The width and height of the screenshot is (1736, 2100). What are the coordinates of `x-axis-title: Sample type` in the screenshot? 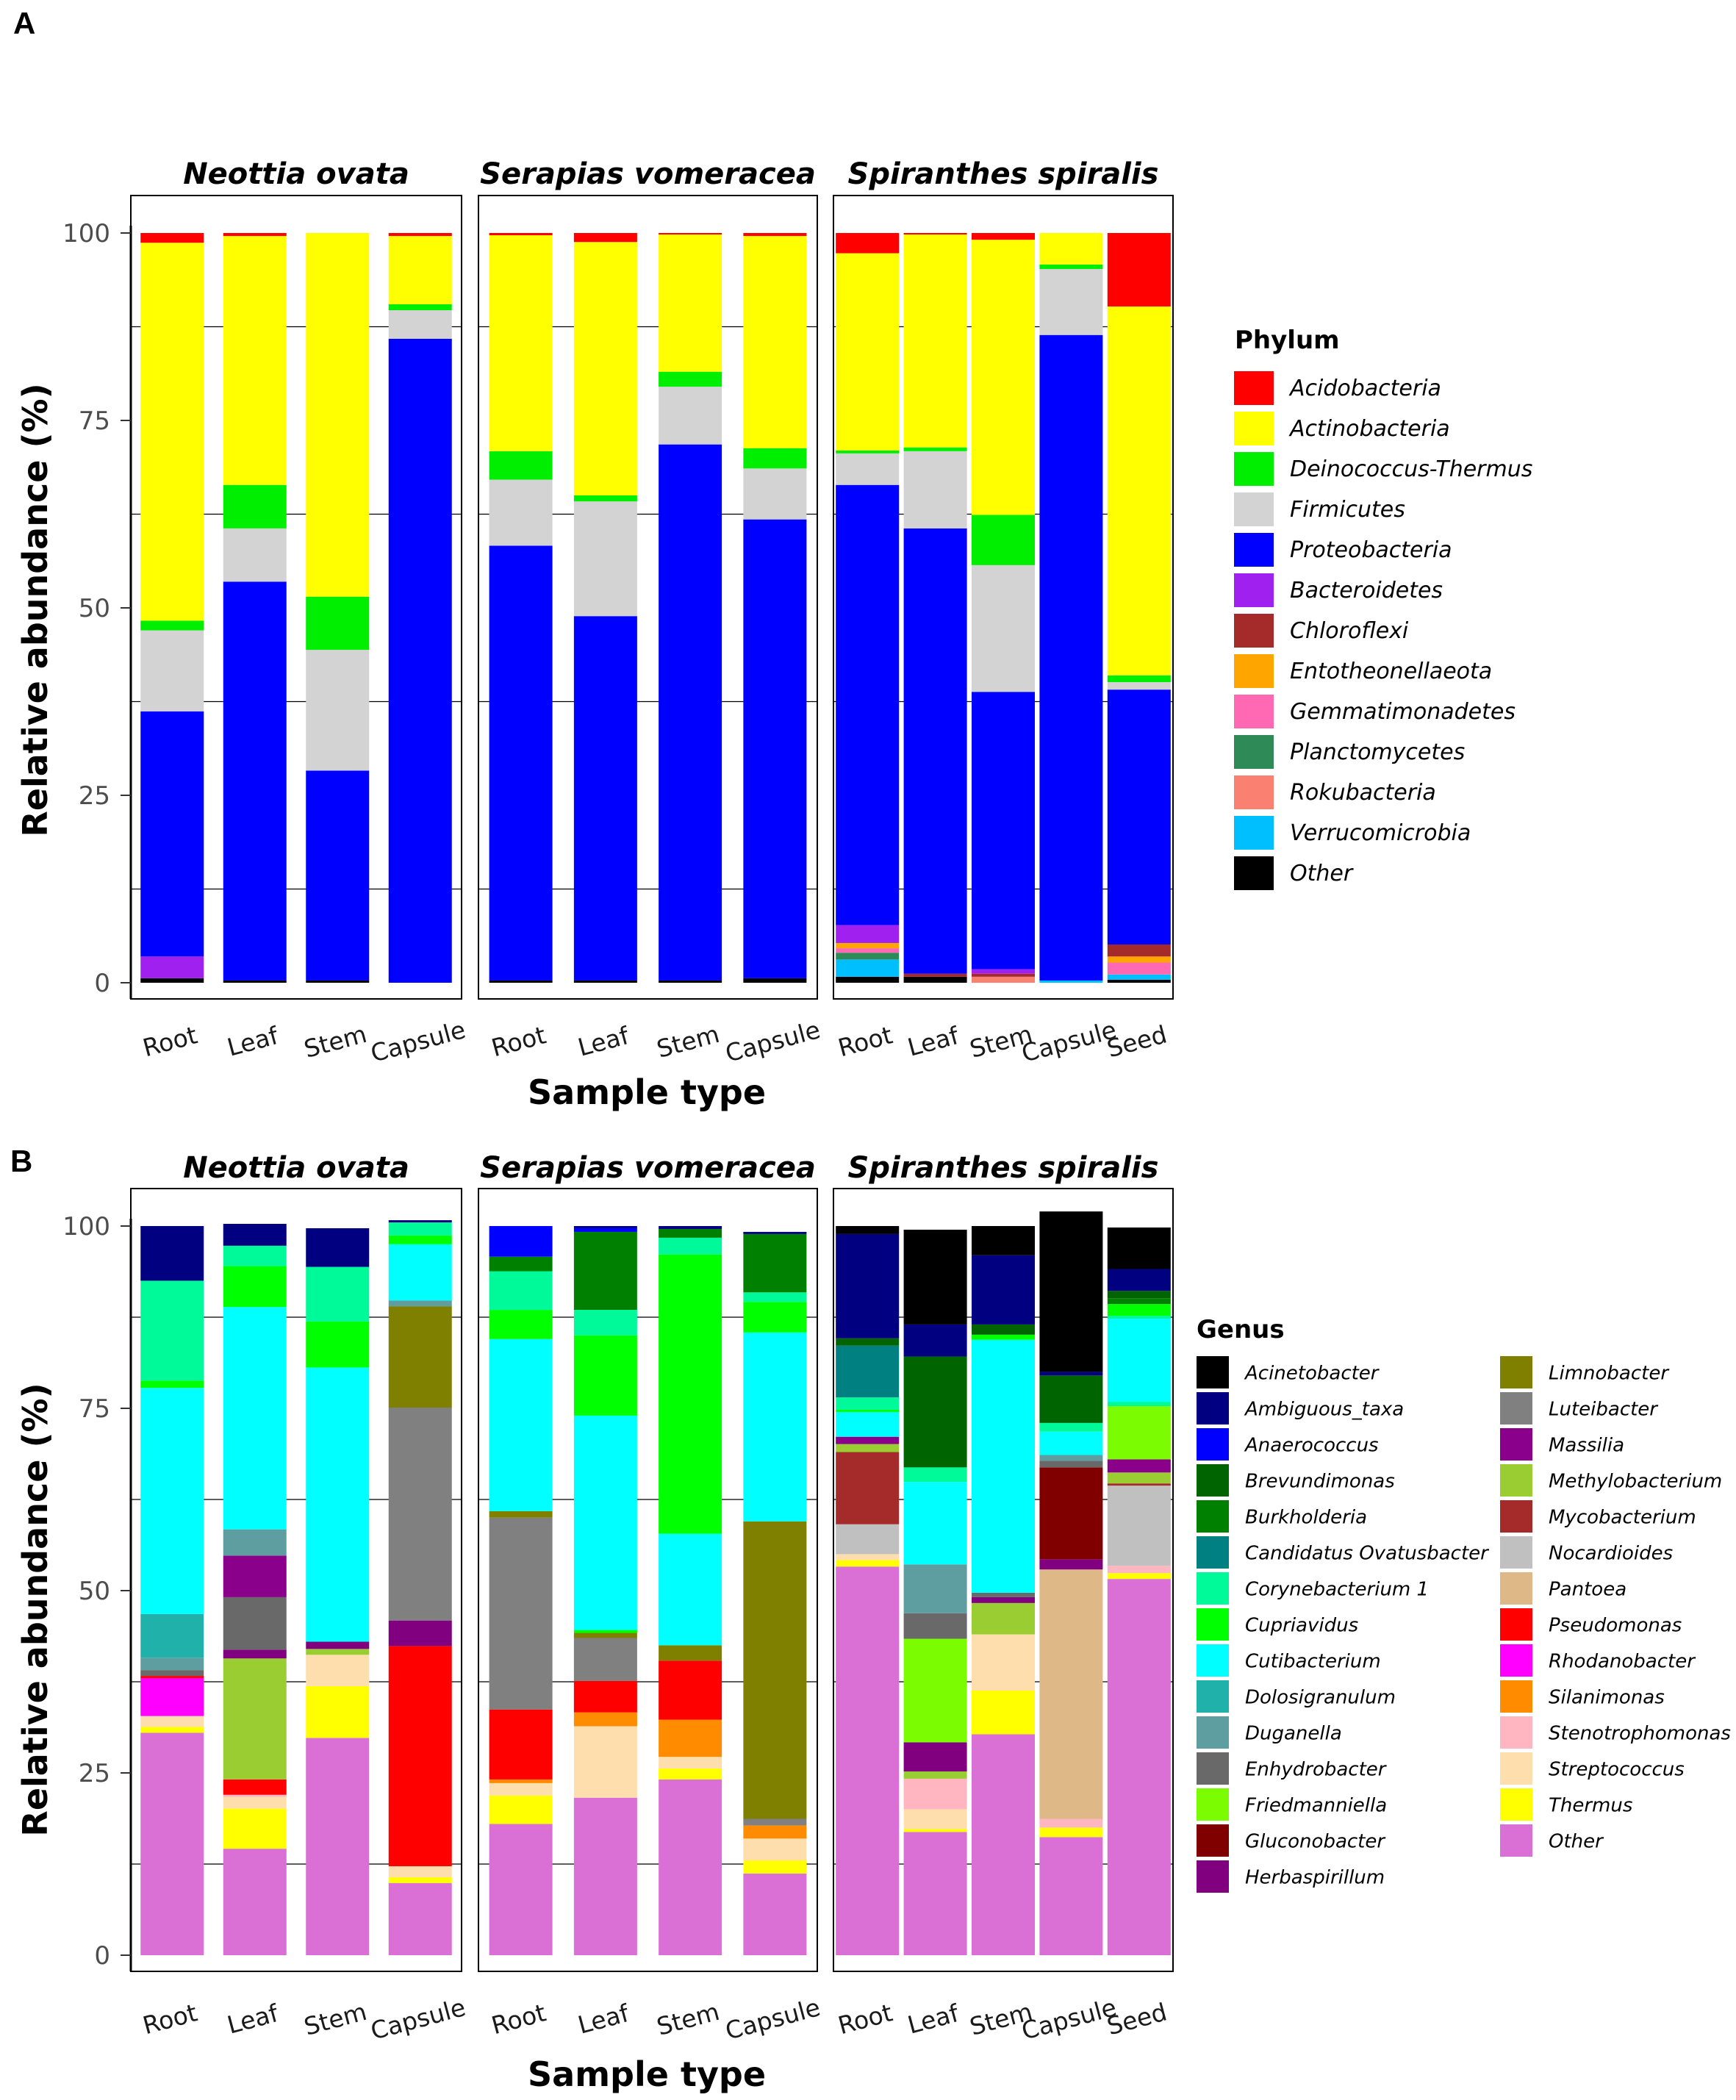 It's located at (647, 2074).